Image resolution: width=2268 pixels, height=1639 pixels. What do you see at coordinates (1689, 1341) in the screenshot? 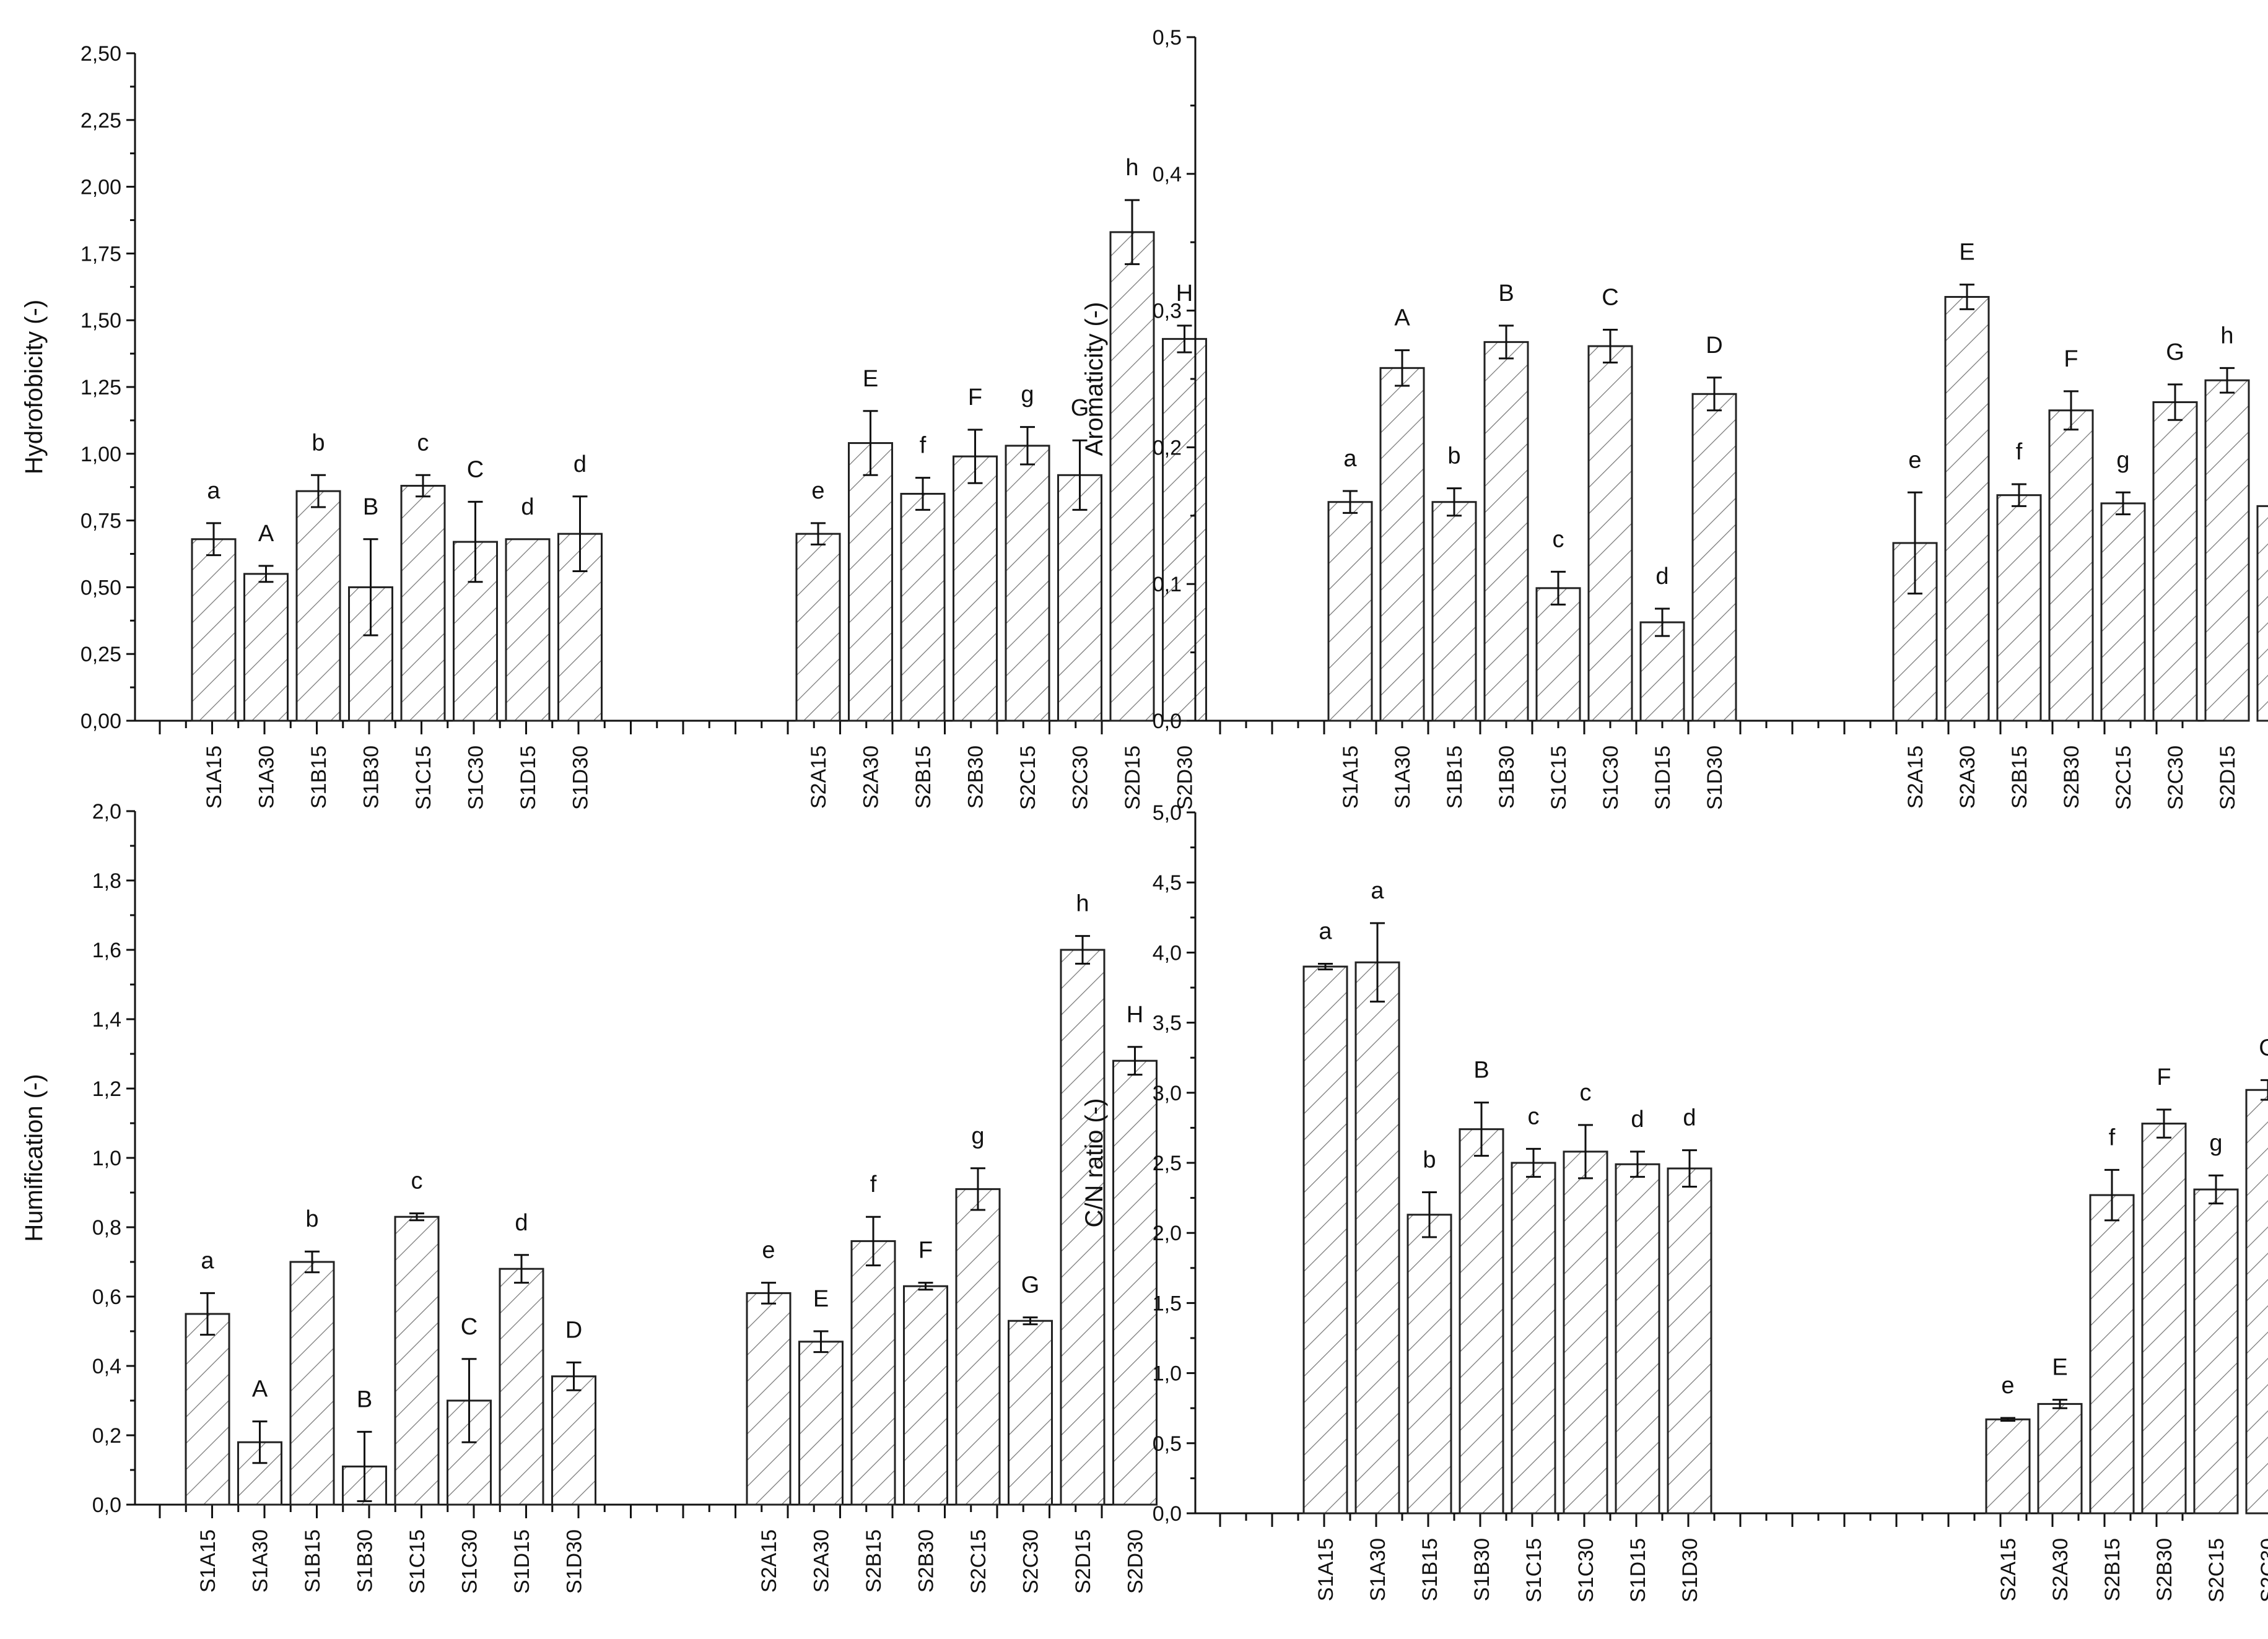
I see `bar-s1d30` at bounding box center [1689, 1341].